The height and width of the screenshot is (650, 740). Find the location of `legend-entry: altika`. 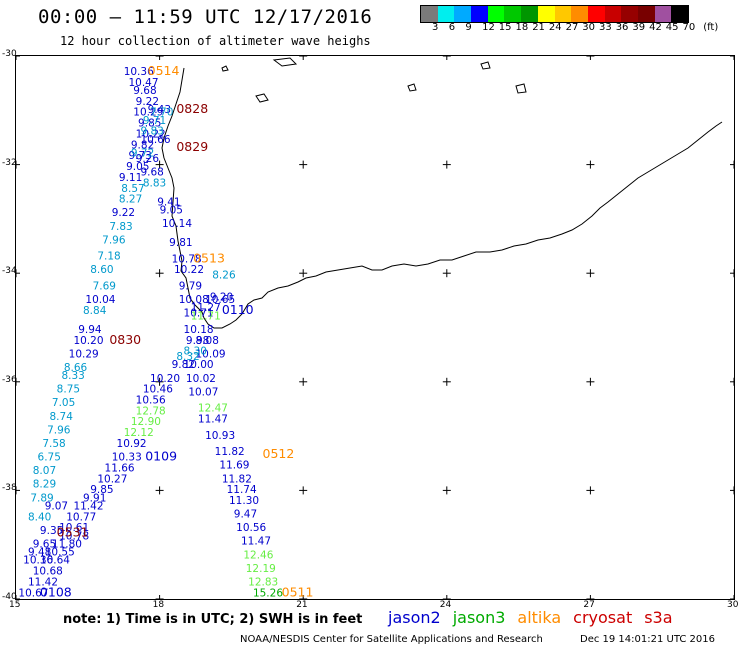

legend-entry: altika is located at coordinates (539, 617).